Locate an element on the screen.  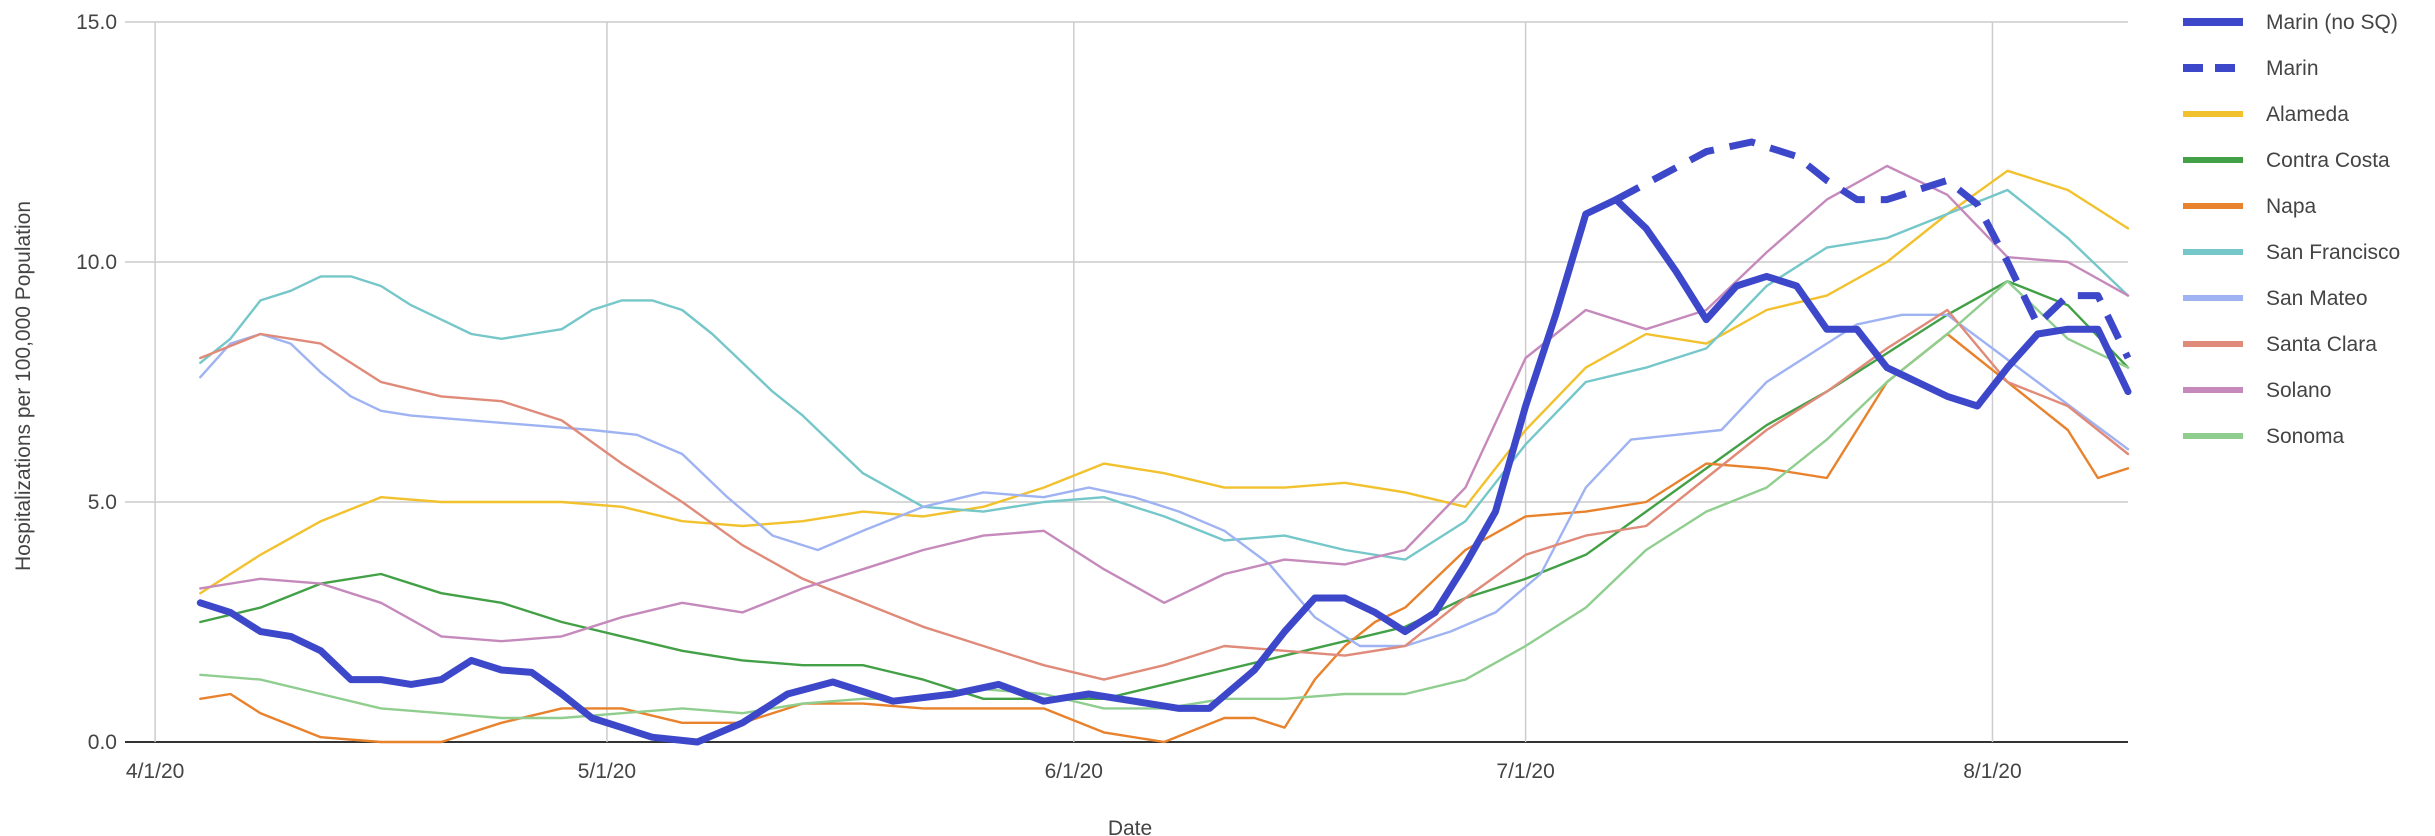
legend-label: Santa Clara is located at coordinates (2321, 344).